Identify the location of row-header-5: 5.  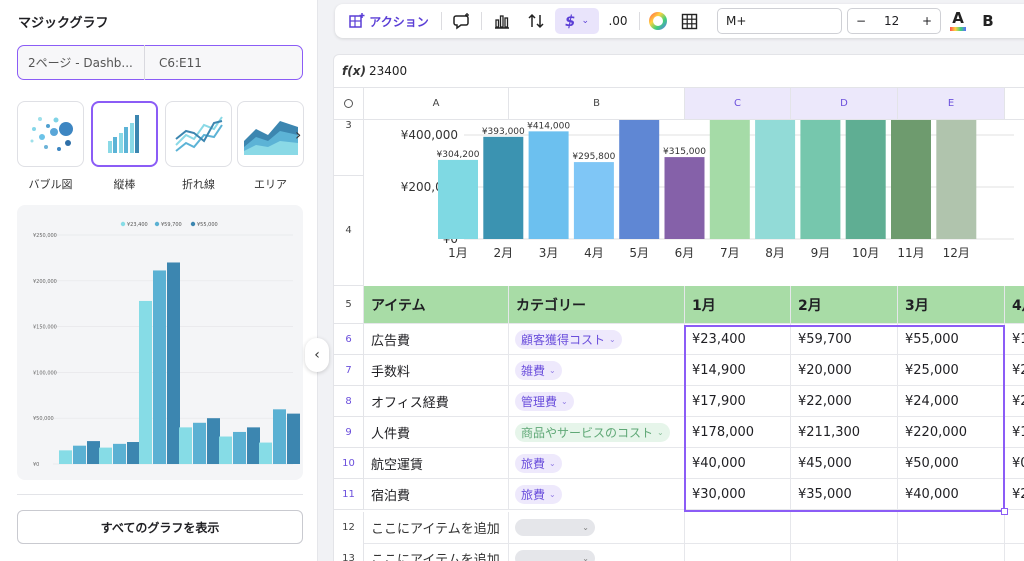
(349, 305).